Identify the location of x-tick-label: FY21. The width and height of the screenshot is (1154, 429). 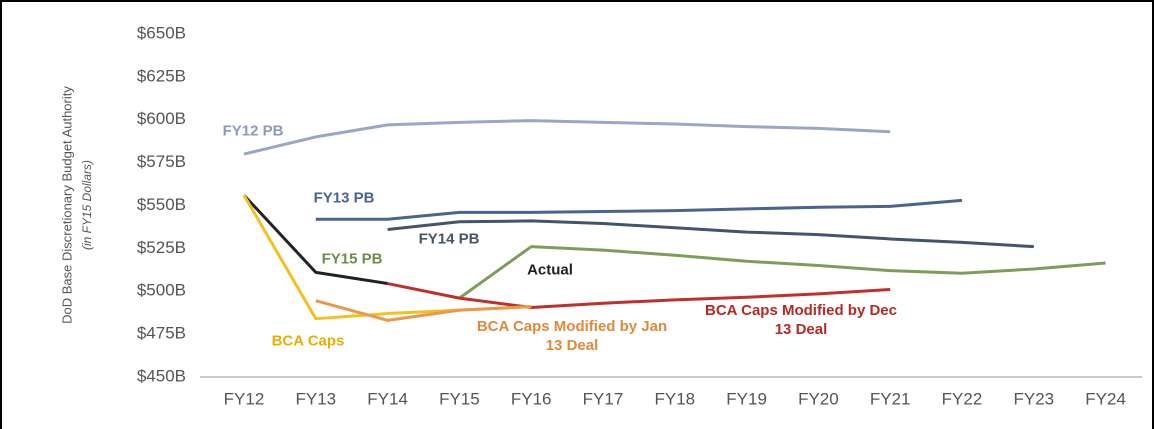
(890, 398).